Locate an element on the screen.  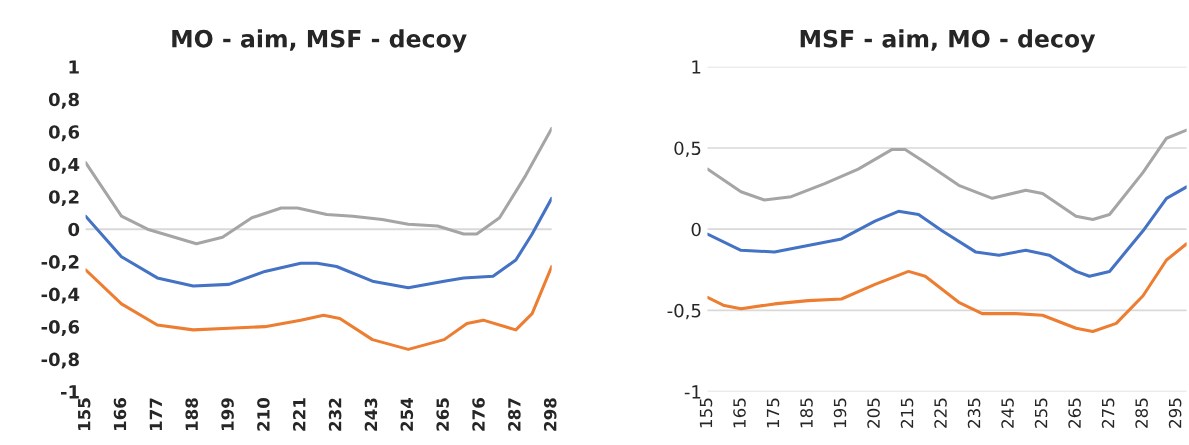
x-tick-label: 243 is located at coordinates (371, 414).